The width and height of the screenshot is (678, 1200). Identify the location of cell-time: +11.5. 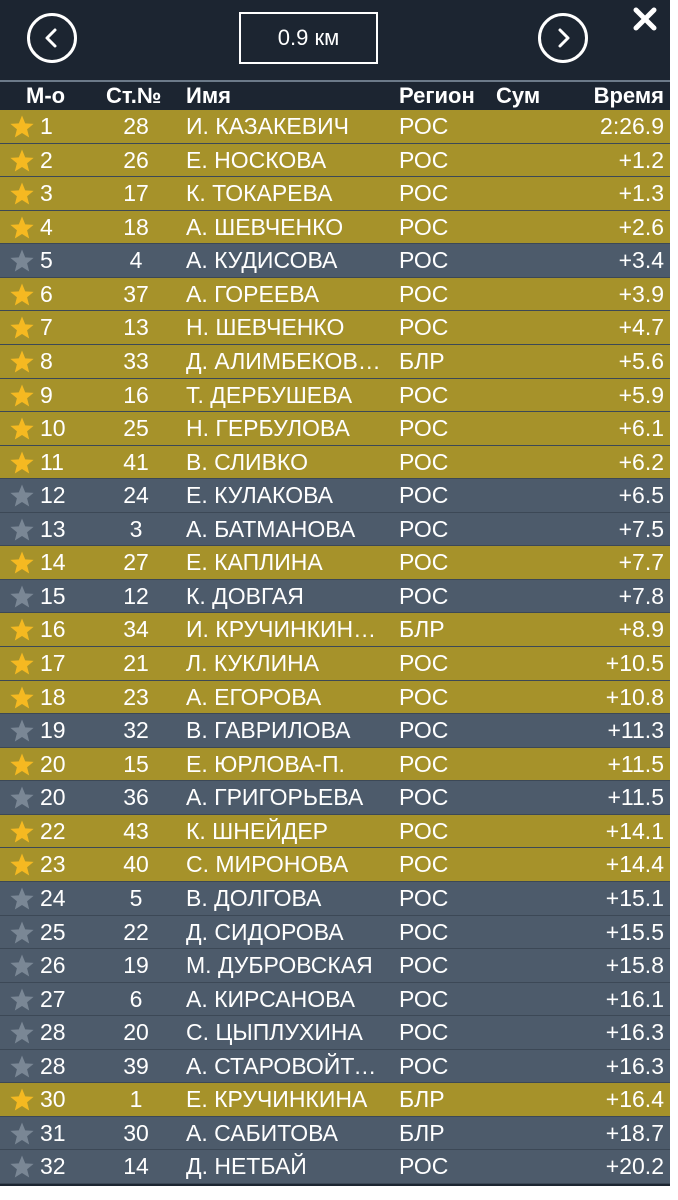
(636, 797).